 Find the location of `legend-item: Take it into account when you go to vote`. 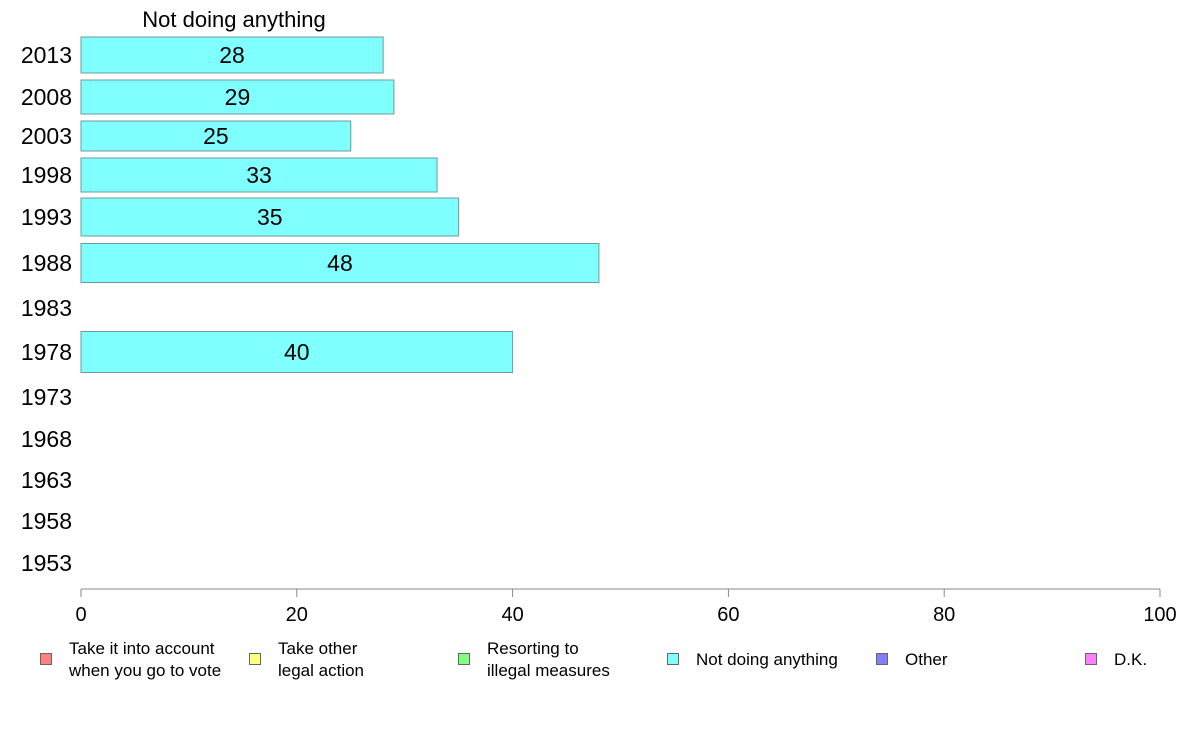

legend-item: Take it into account when you go to vote is located at coordinates (130, 660).